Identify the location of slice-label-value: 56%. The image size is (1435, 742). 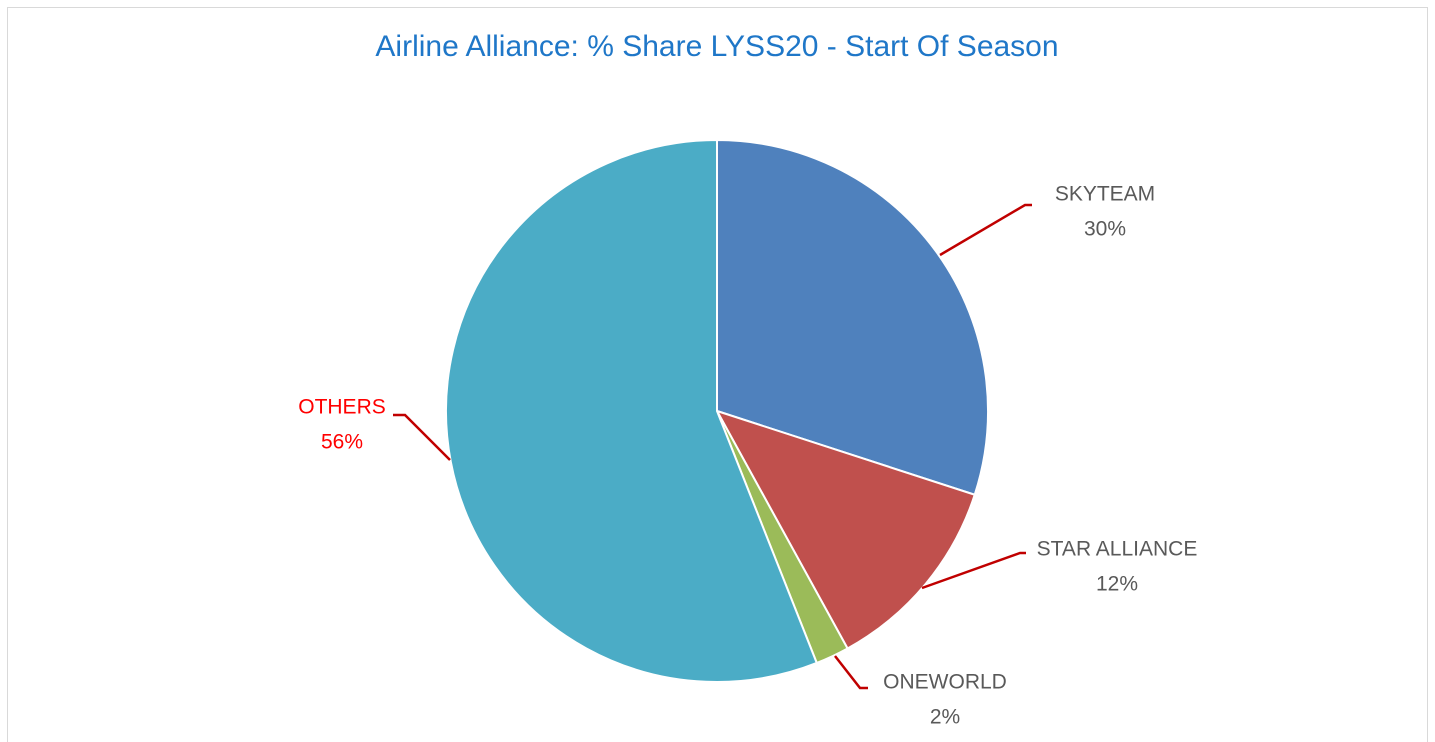
(342, 442).